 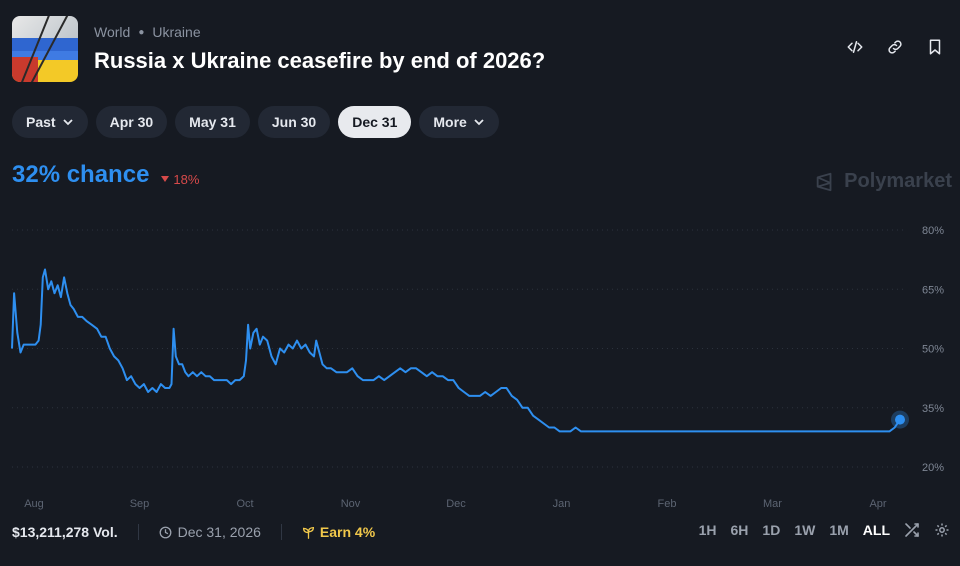 I want to click on chip-may-31: May 31, so click(x=212, y=122).